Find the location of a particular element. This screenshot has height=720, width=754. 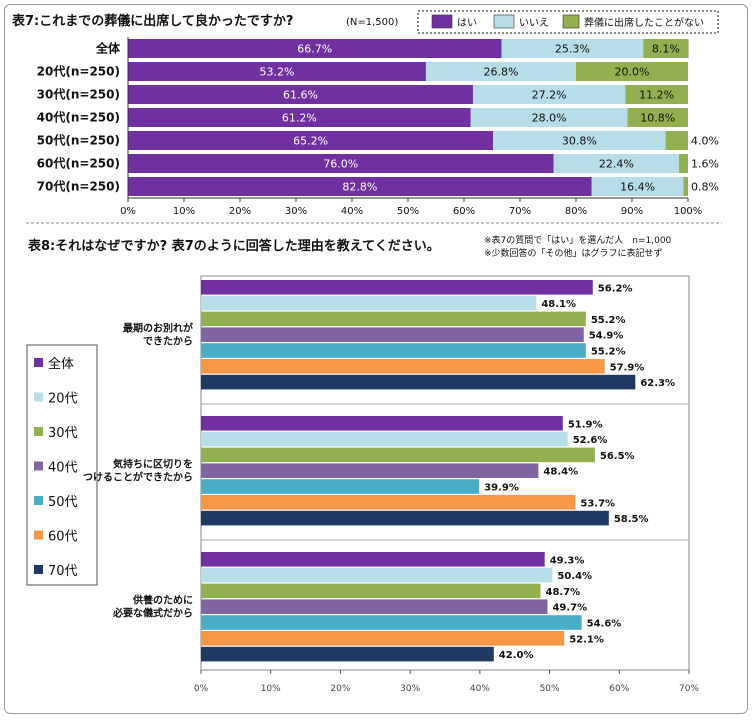

chart2-data-label: 52.6% is located at coordinates (590, 440).